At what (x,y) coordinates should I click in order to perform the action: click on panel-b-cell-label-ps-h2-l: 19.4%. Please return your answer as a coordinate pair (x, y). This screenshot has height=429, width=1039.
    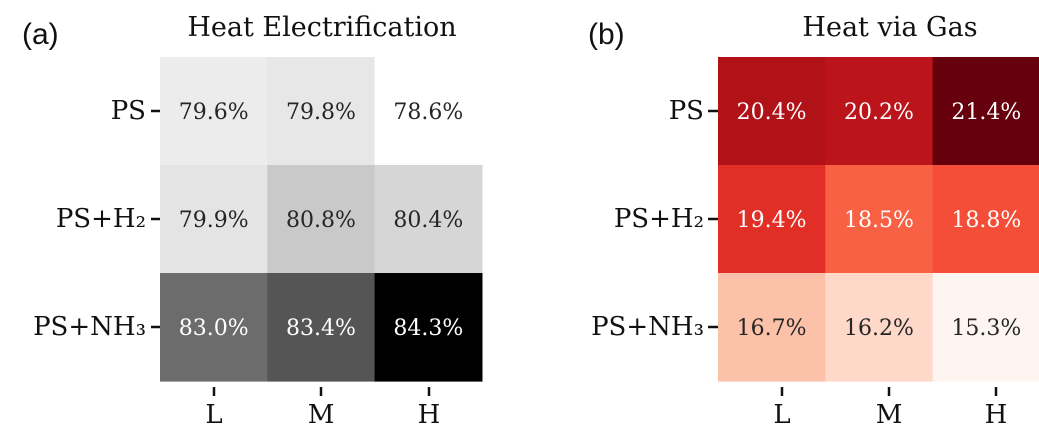
    Looking at the image, I should click on (772, 220).